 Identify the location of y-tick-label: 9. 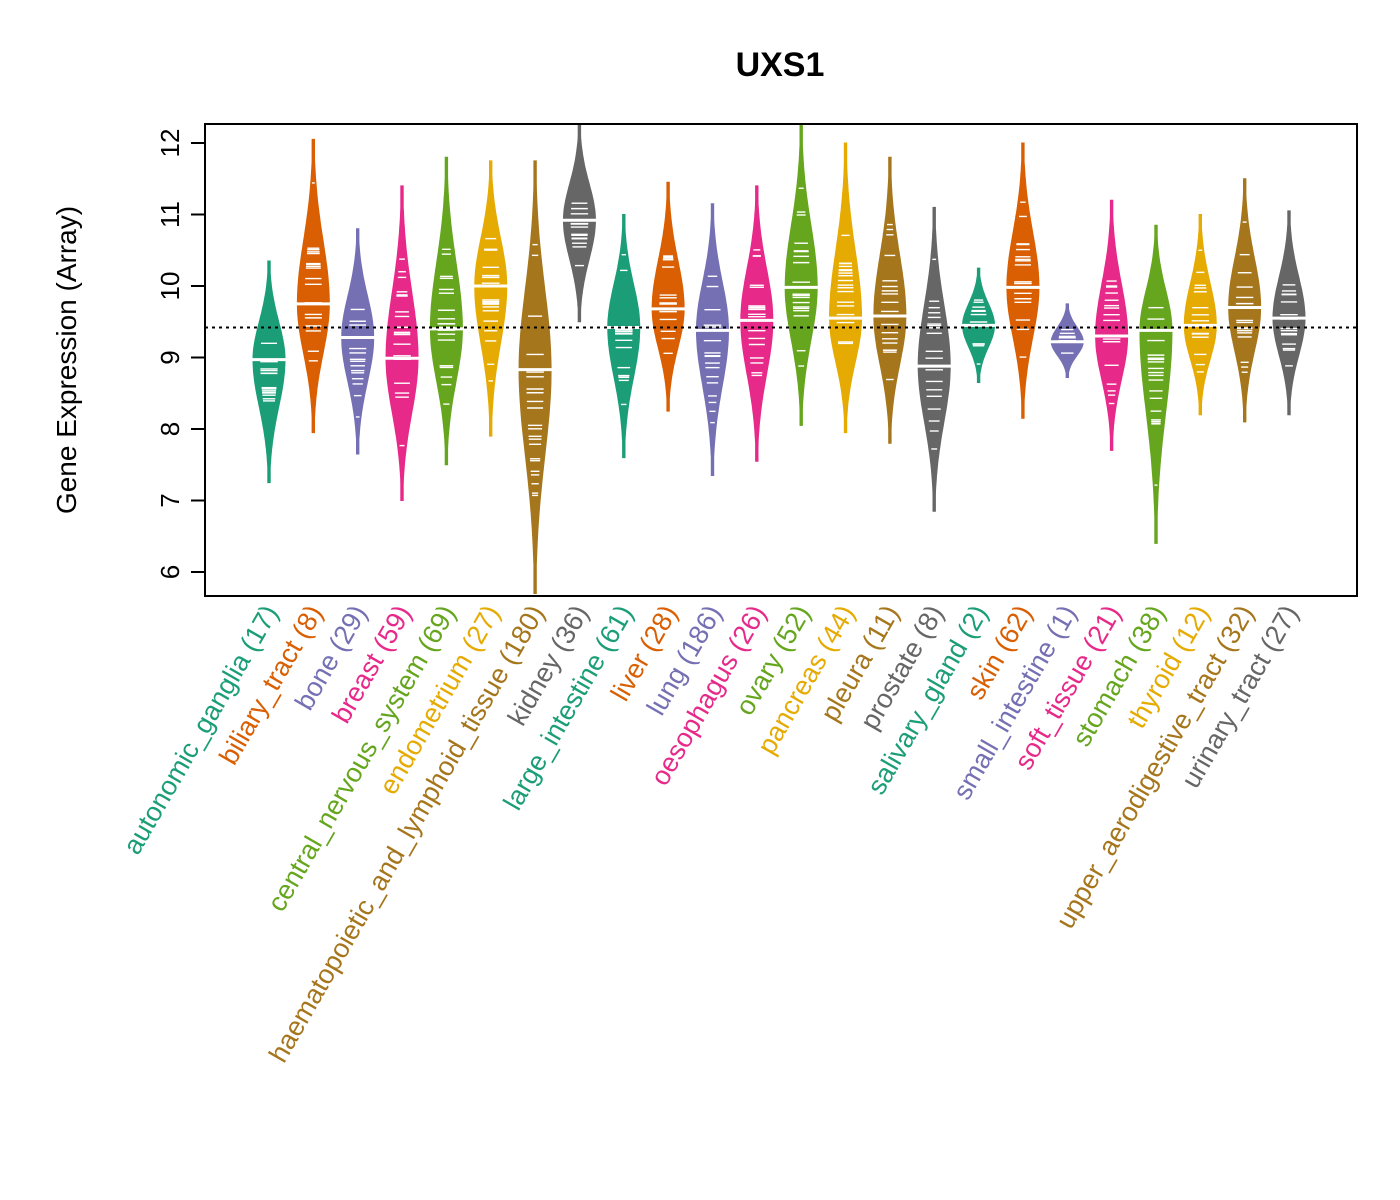
(170, 357).